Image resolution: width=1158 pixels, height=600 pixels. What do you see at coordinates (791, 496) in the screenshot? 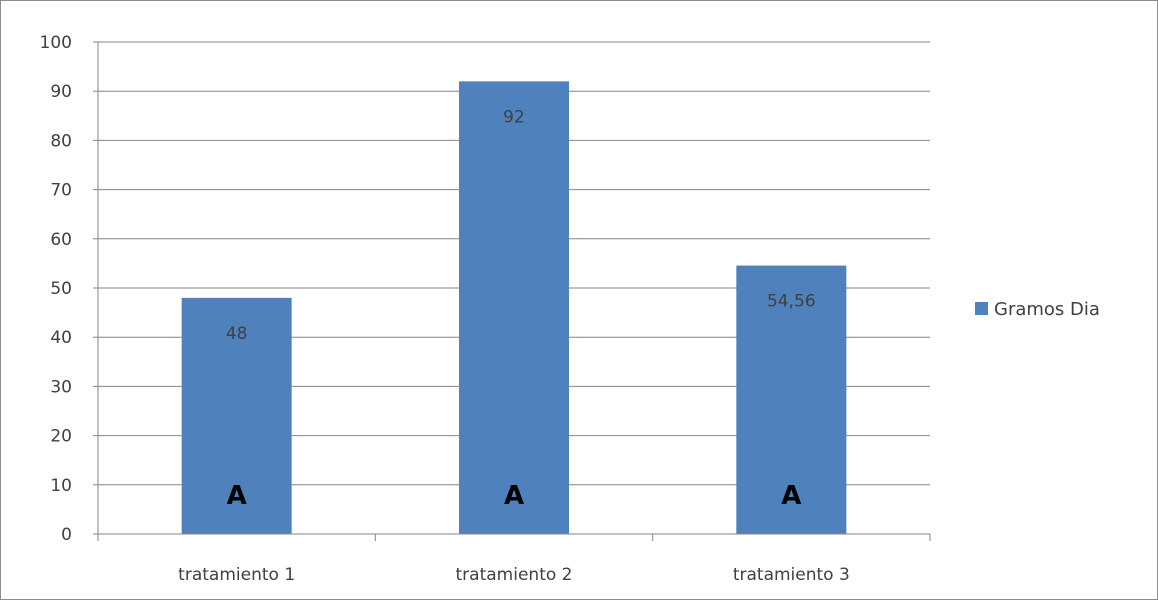
I see `significance-letter-3: A` at bounding box center [791, 496].